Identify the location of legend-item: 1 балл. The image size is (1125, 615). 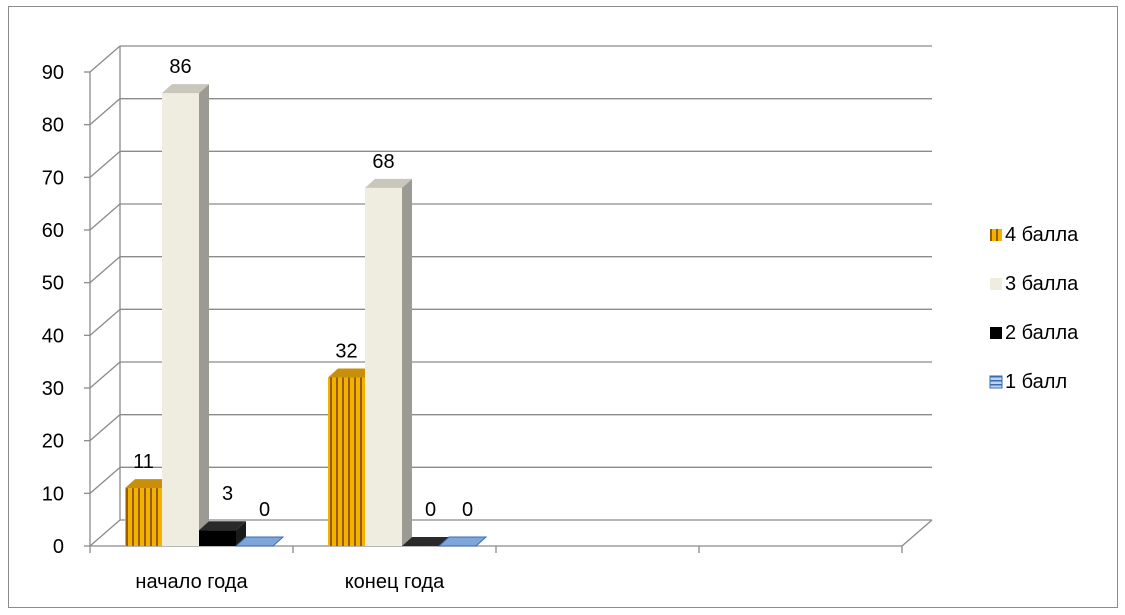
(1028, 382).